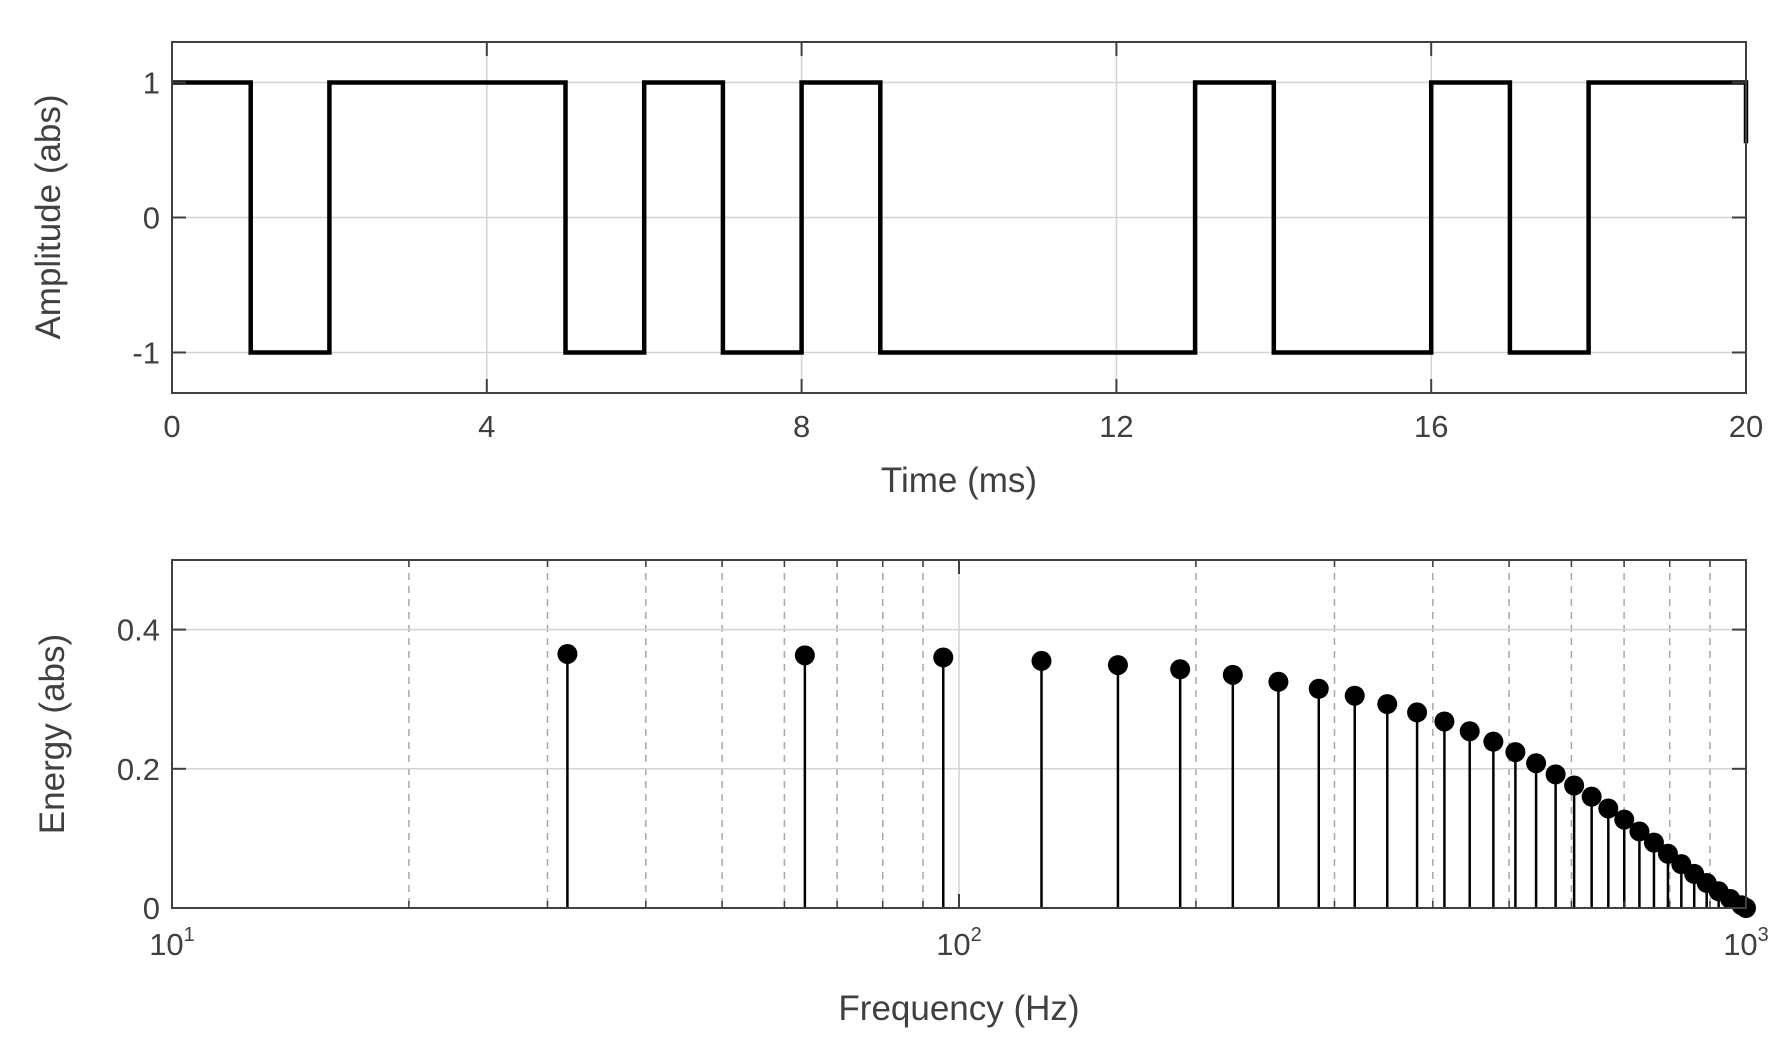 Image resolution: width=1785 pixels, height=1056 pixels. I want to click on frequency-y-tick-label: 0, so click(151, 908).